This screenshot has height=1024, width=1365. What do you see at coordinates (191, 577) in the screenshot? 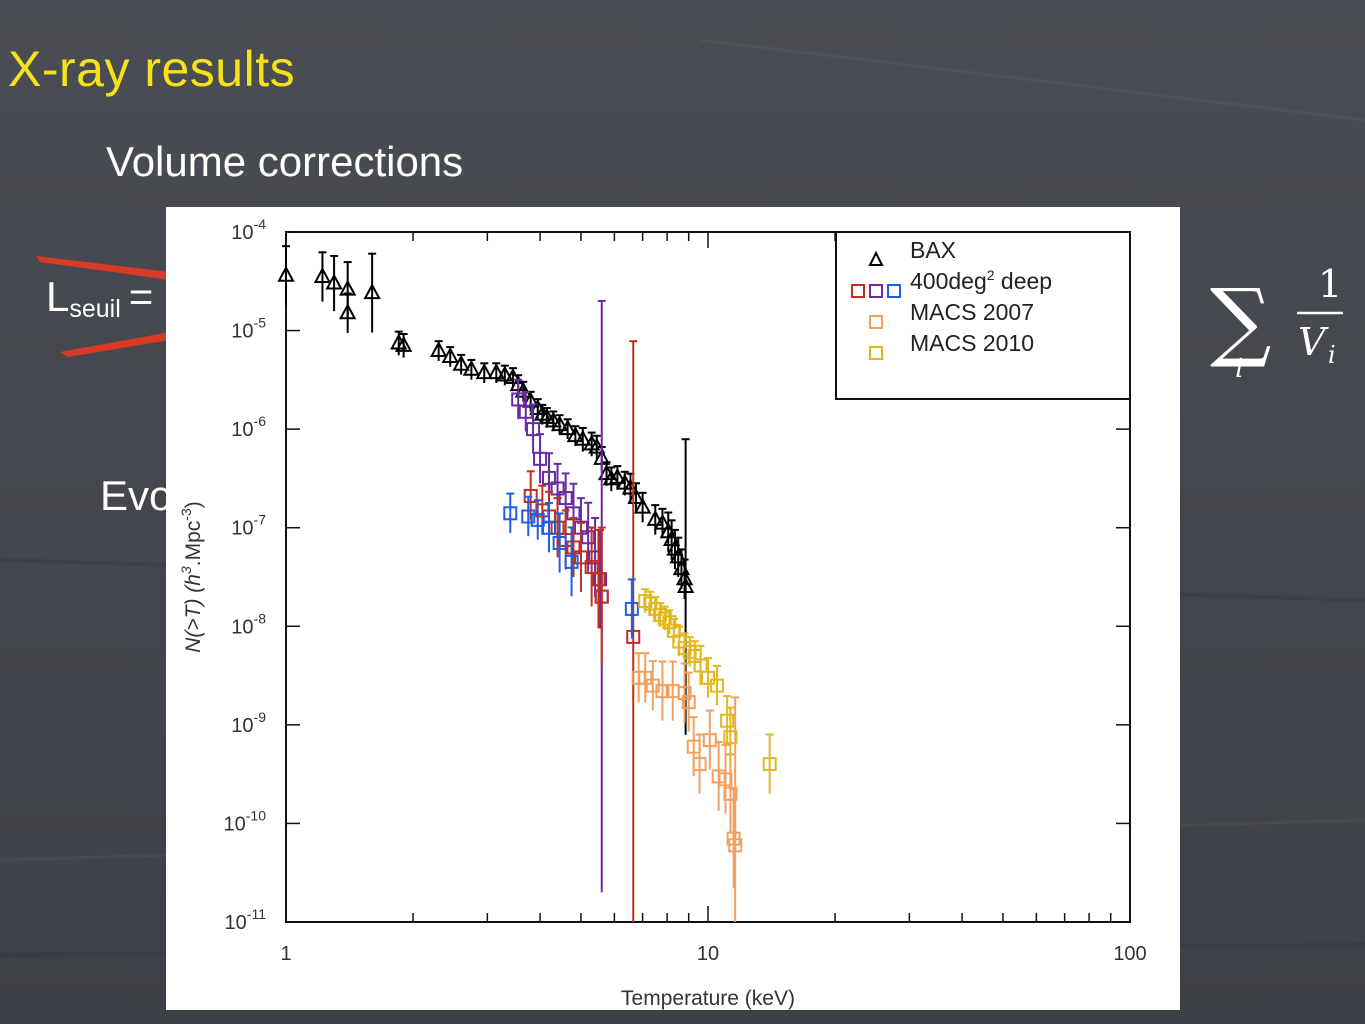
I see `y-axis-title: N(>T) (h3.Mpc-3)` at bounding box center [191, 577].